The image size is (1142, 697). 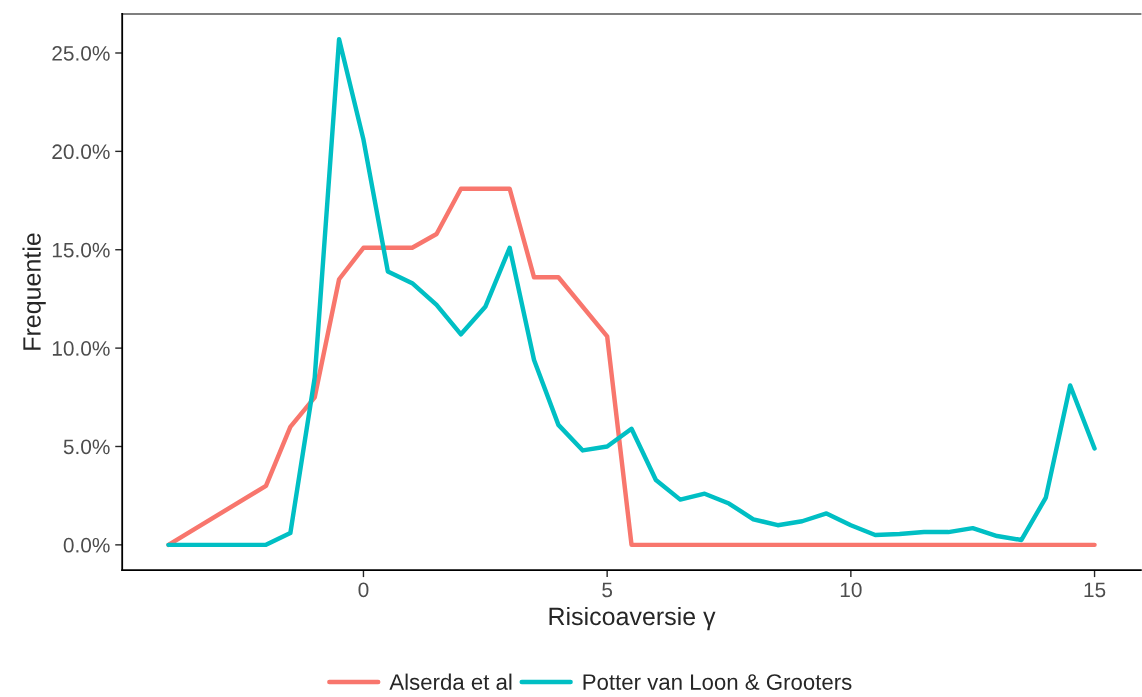 What do you see at coordinates (1095, 590) in the screenshot?
I see `x-tick-label: 15` at bounding box center [1095, 590].